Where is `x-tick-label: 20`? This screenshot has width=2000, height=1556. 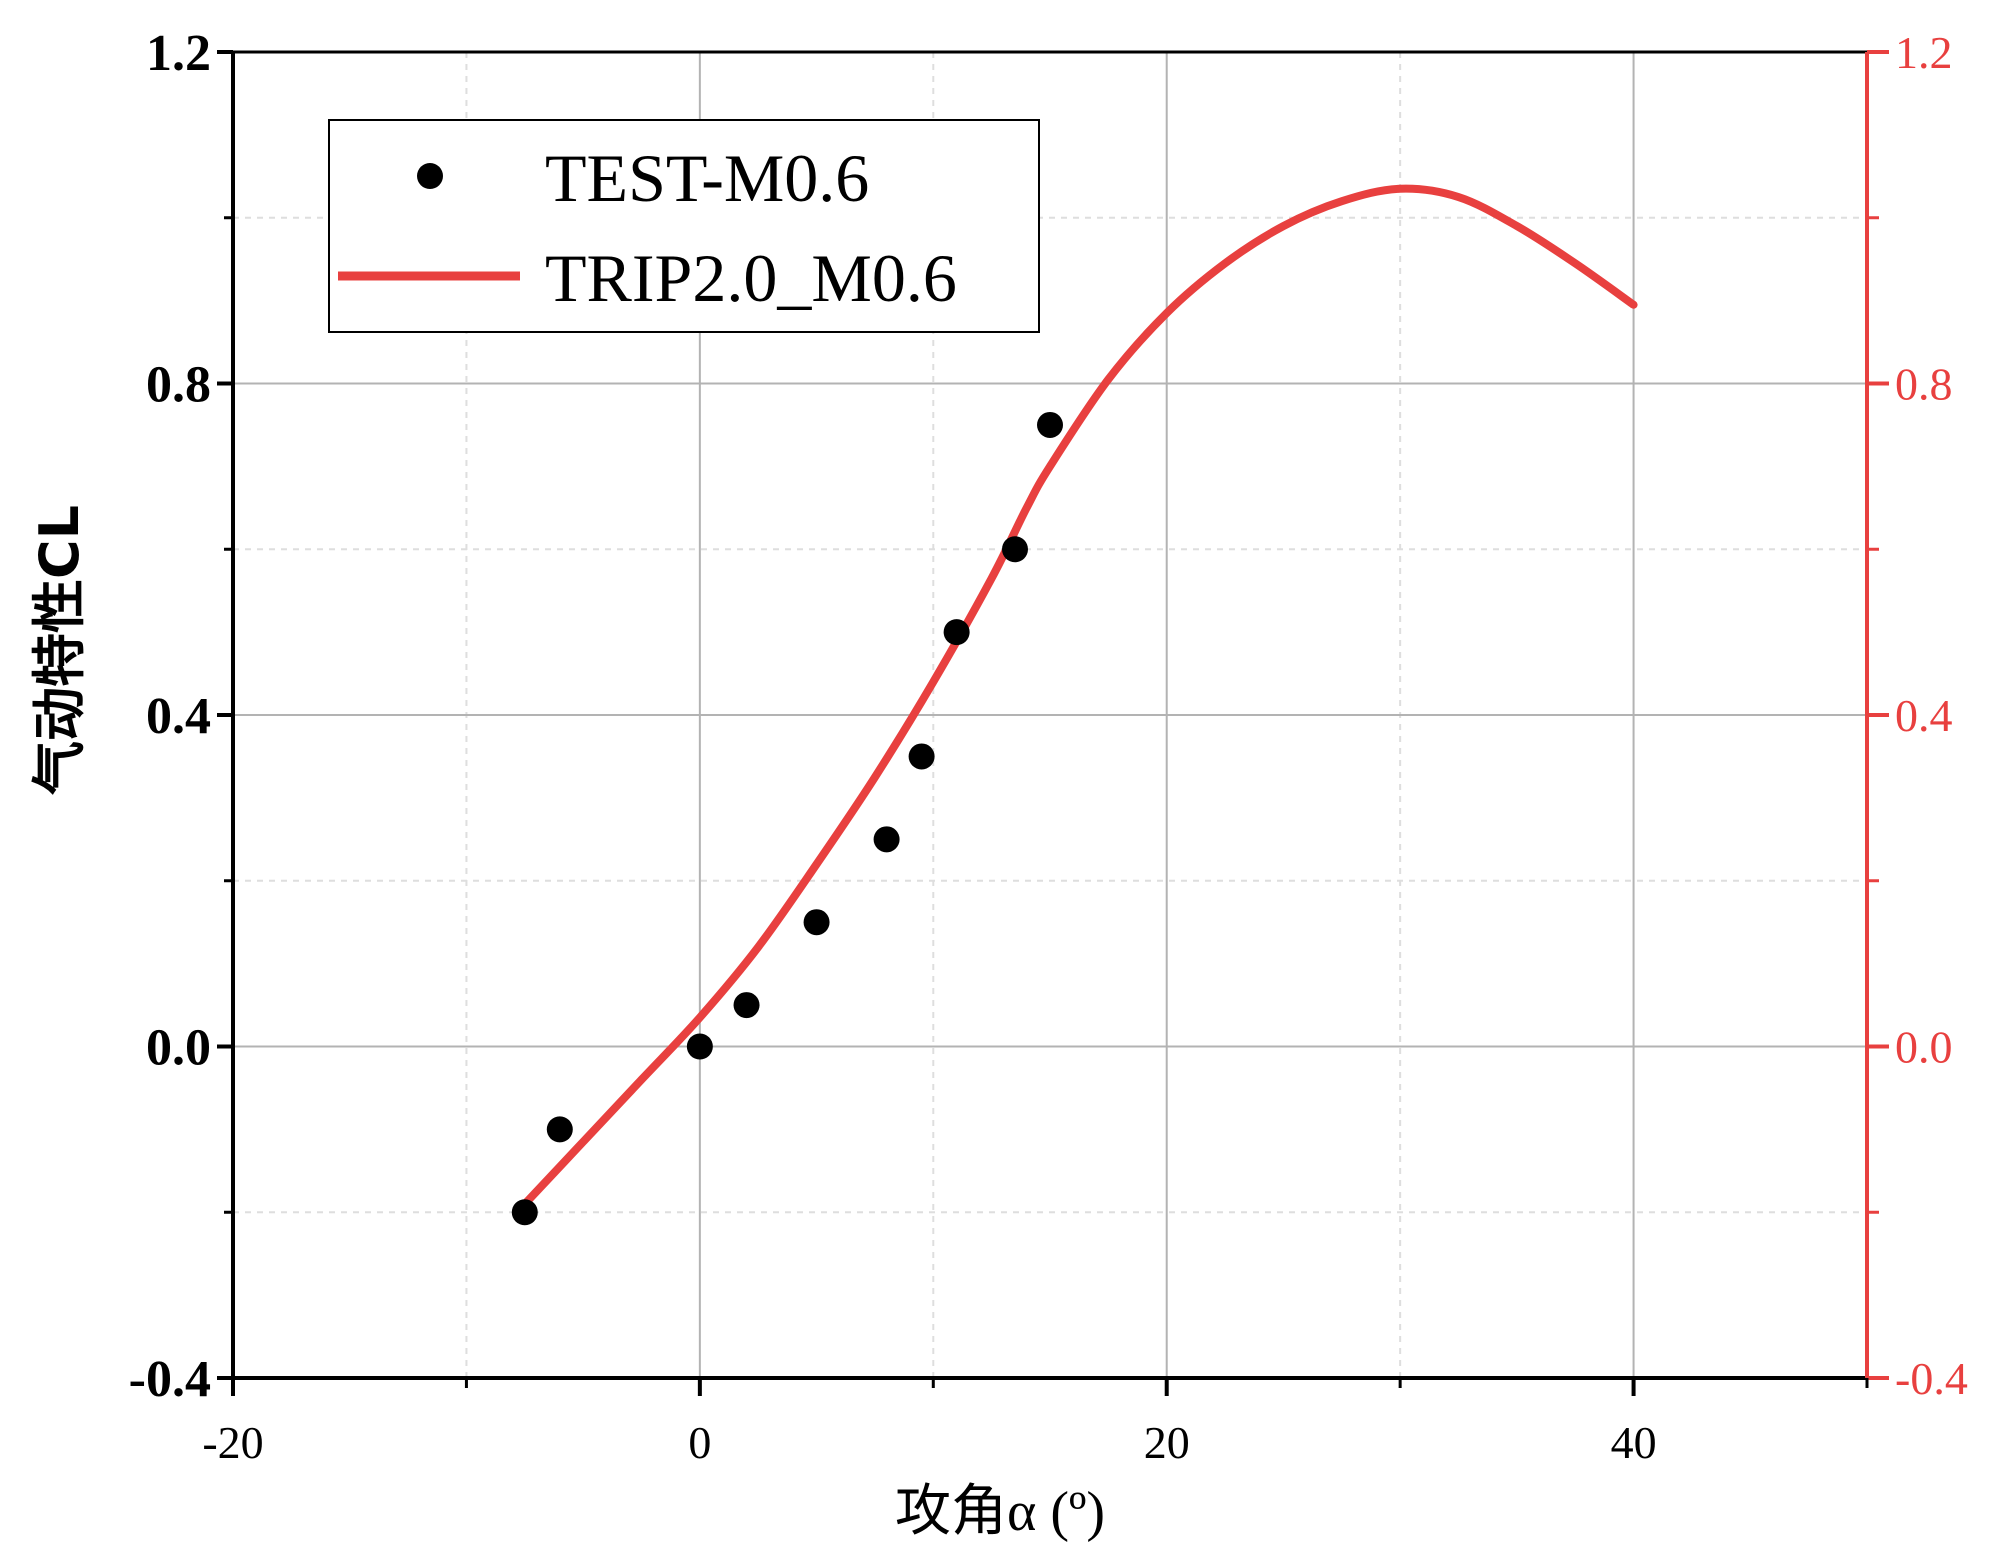 x-tick-label: 20 is located at coordinates (1167, 1442).